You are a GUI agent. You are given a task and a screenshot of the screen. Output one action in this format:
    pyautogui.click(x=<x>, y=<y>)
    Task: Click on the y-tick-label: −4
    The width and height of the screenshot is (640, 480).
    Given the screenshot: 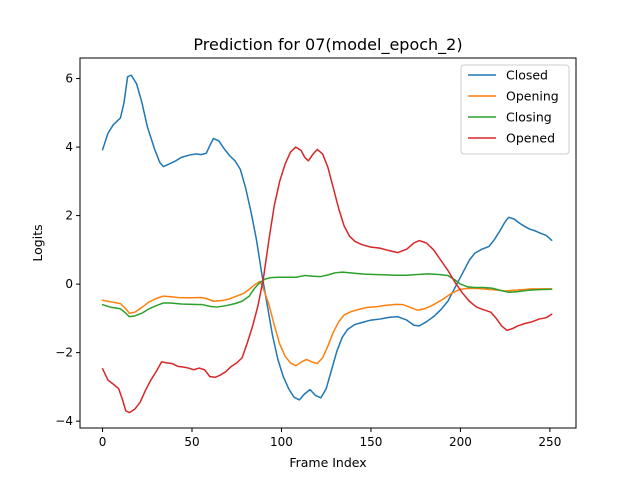 What is the action you would take?
    pyautogui.click(x=64, y=421)
    